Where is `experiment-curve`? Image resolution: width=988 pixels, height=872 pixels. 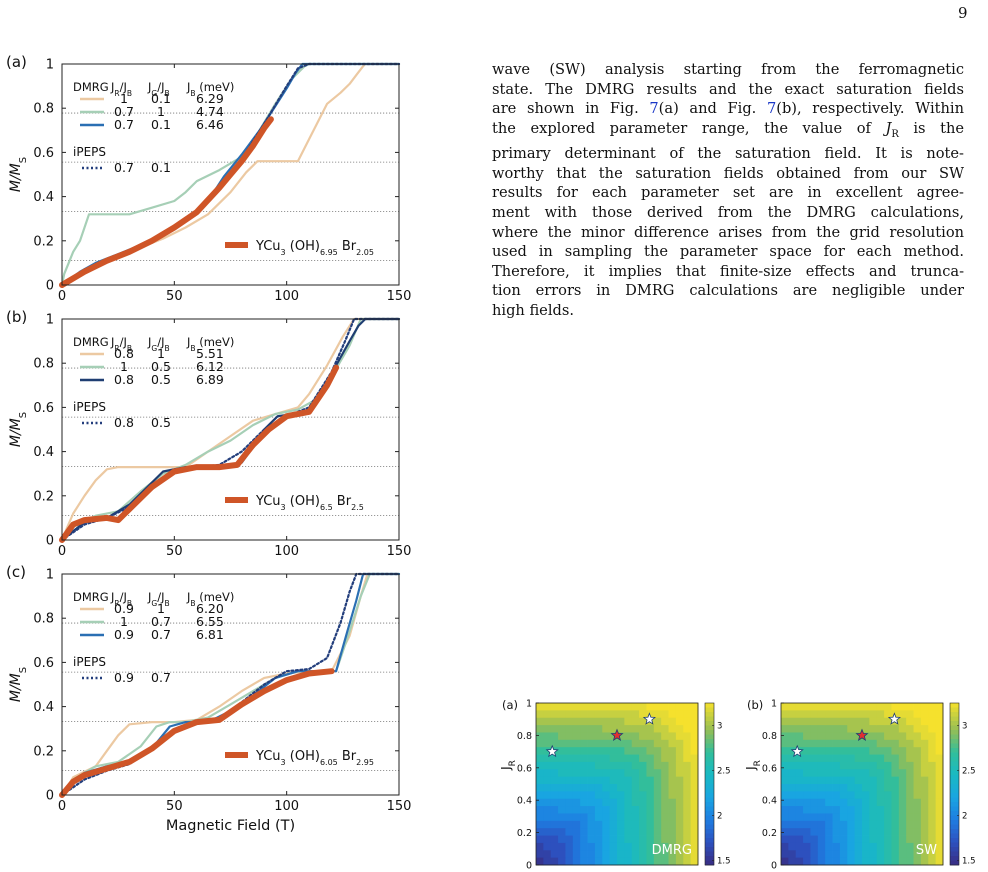
experiment-curve is located at coordinates (166, 202).